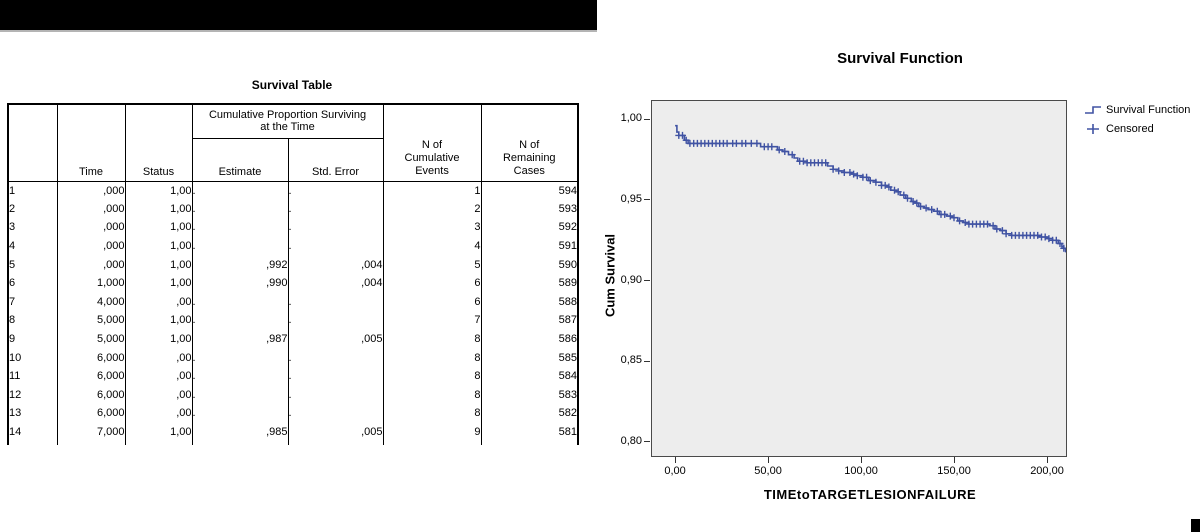 The image size is (1200, 532). What do you see at coordinates (529, 302) in the screenshot?
I see `cell-remaining: 588` at bounding box center [529, 302].